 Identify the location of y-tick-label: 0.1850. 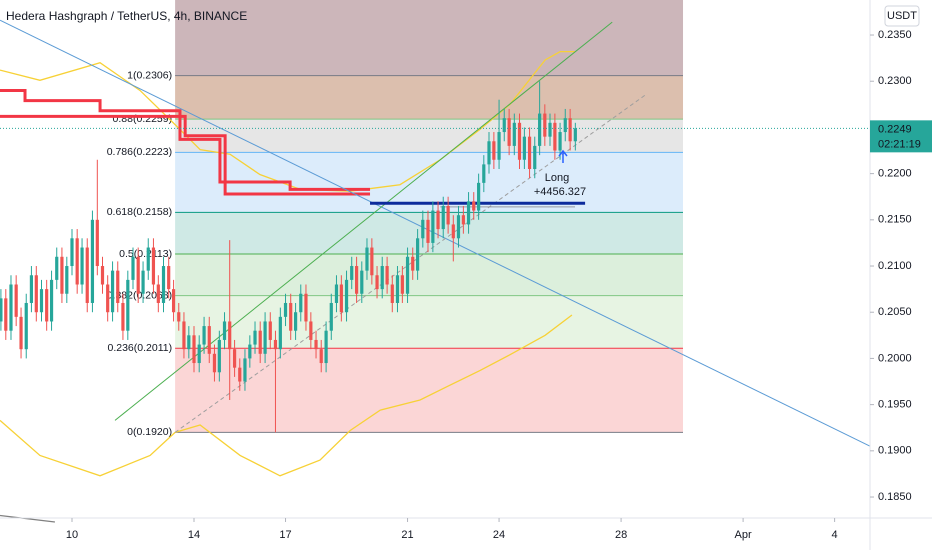
(895, 497).